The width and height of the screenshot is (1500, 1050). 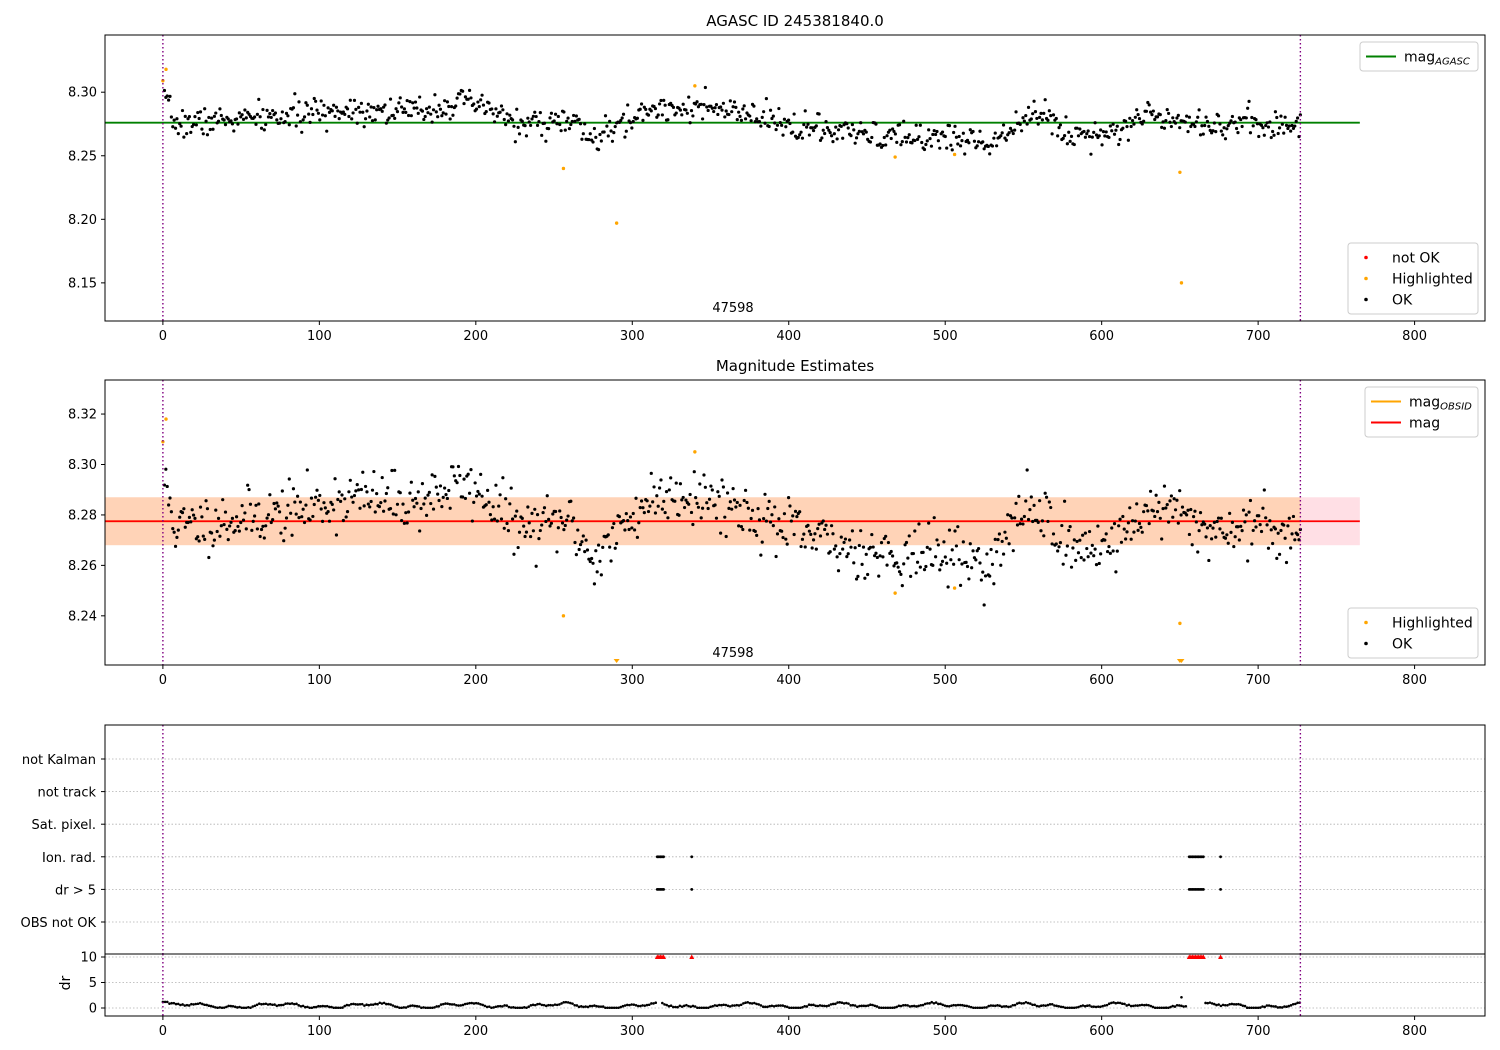 What do you see at coordinates (632, 680) in the screenshot?
I see `x-tick-label: 300` at bounding box center [632, 680].